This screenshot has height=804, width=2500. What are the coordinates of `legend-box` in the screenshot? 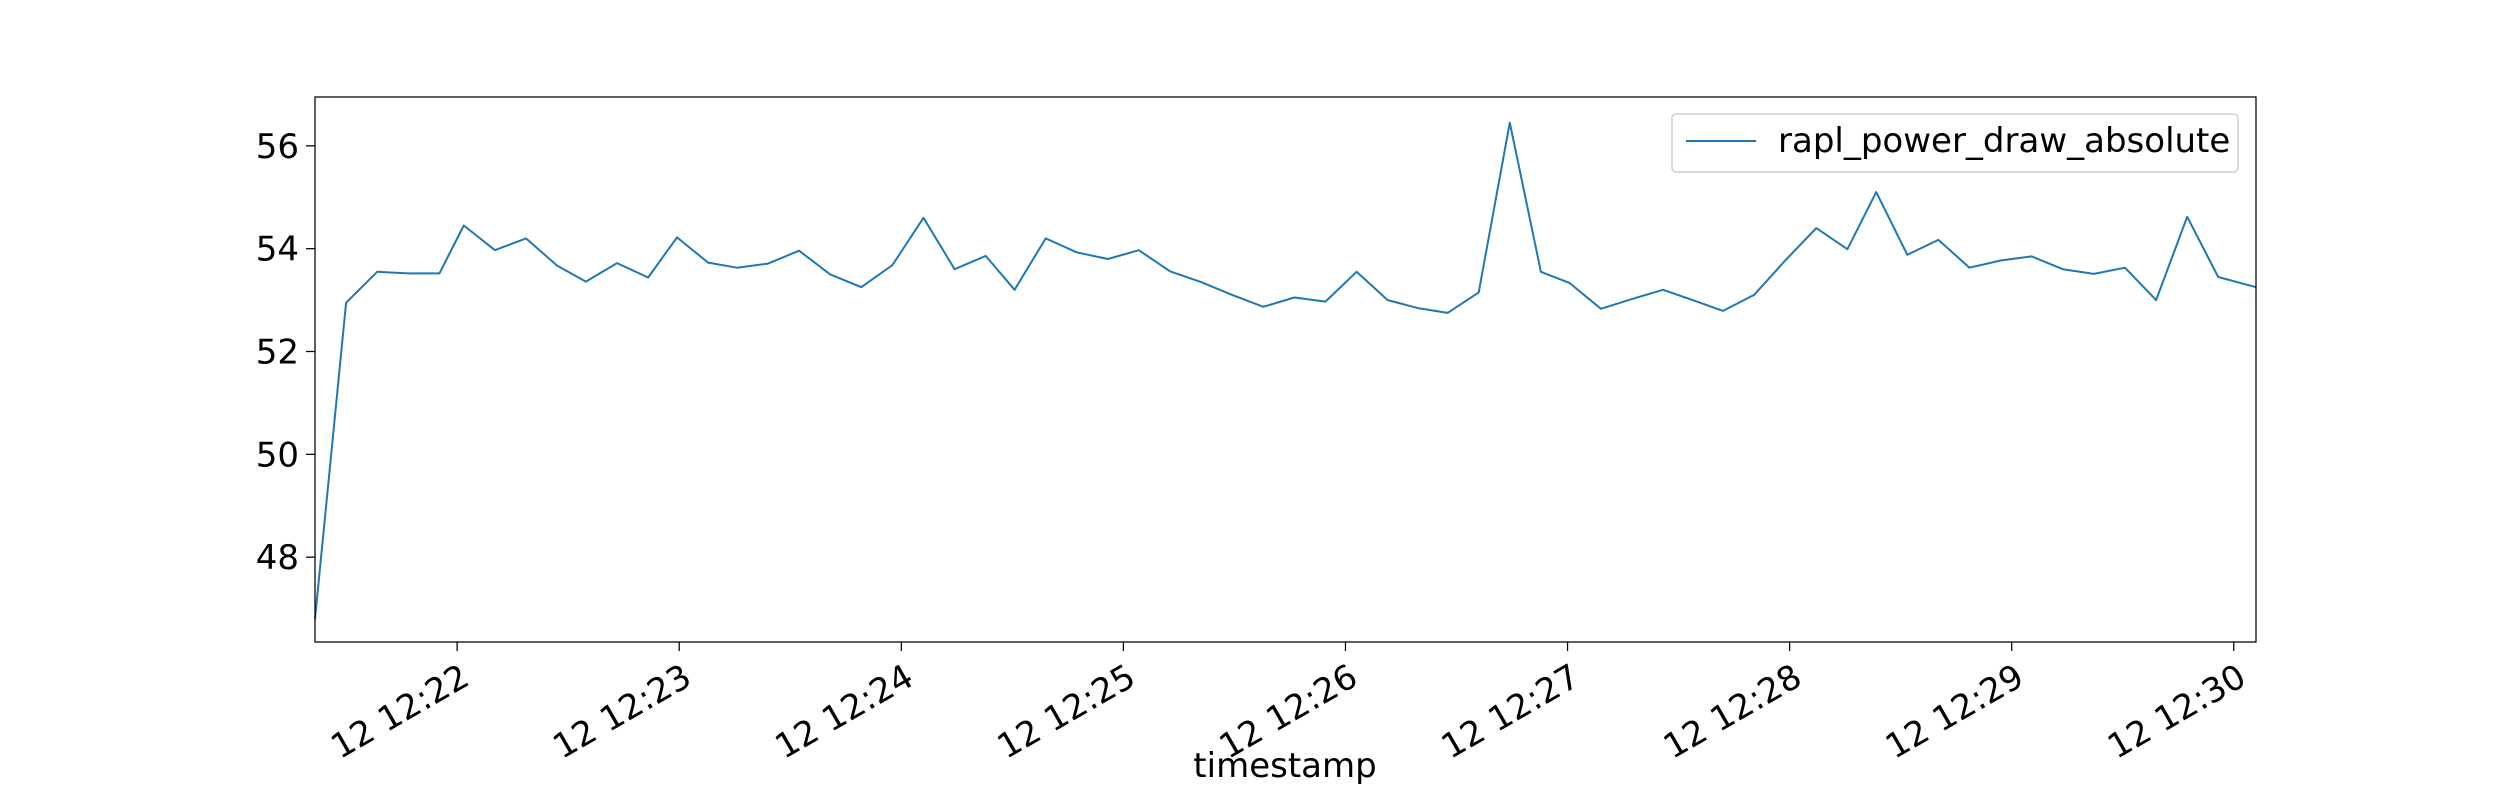 It's located at (1955, 143).